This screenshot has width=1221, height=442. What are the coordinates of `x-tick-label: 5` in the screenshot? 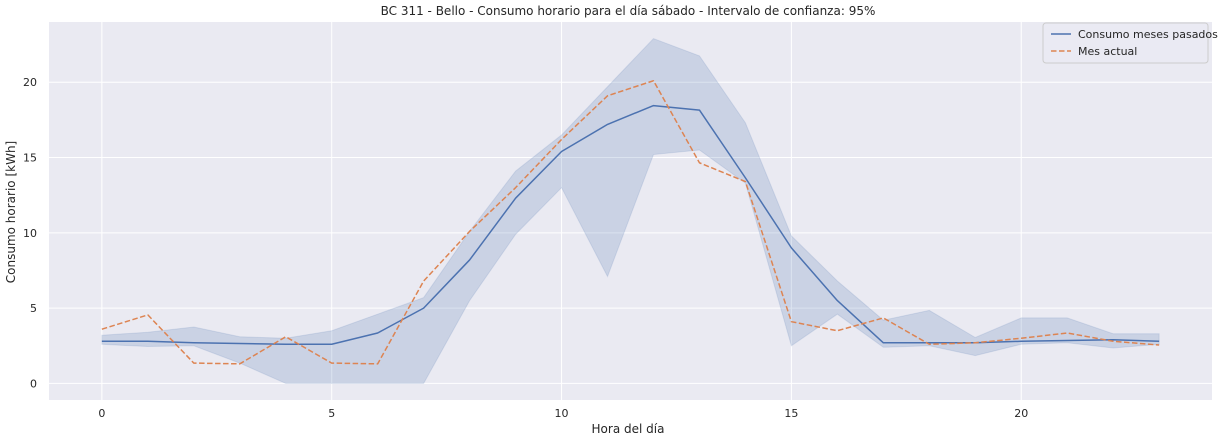 It's located at (331, 413).